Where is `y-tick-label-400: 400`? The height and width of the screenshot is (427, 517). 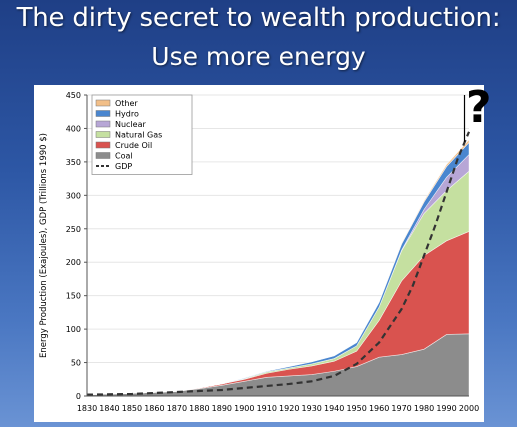 y-tick-label-400: 400 is located at coordinates (73, 128).